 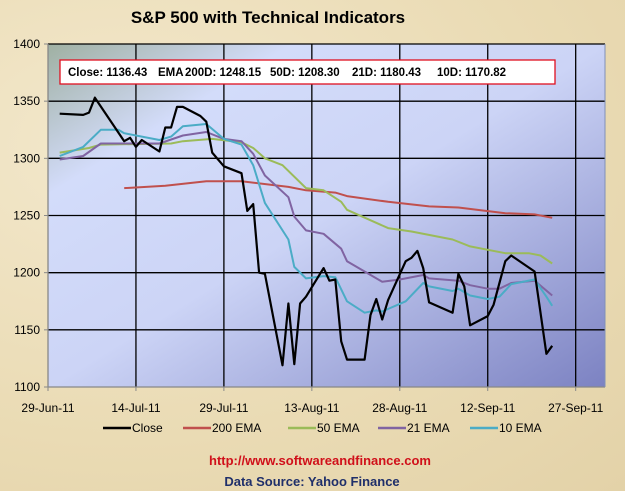 What do you see at coordinates (147, 428) in the screenshot?
I see `legend-label: Close` at bounding box center [147, 428].